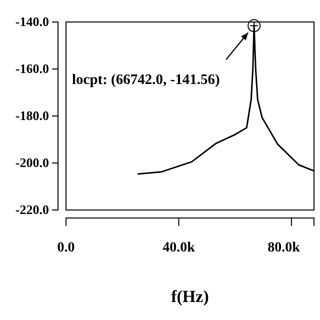 The image size is (320, 320). I want to click on x-tick-label: 0.0, so click(66, 248).